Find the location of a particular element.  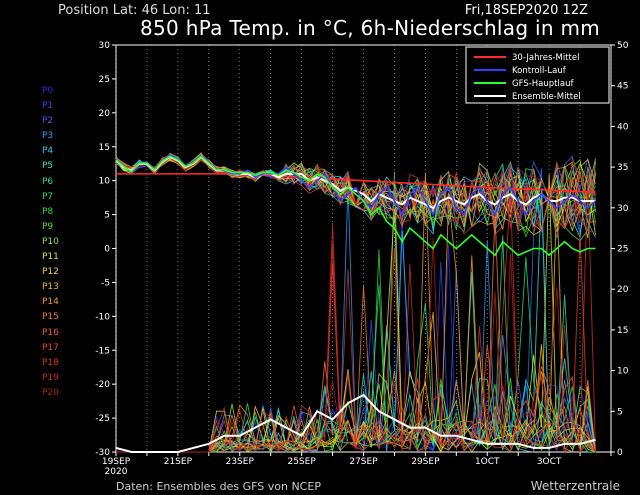

y-right-tick-label: 45 is located at coordinates (622, 87).